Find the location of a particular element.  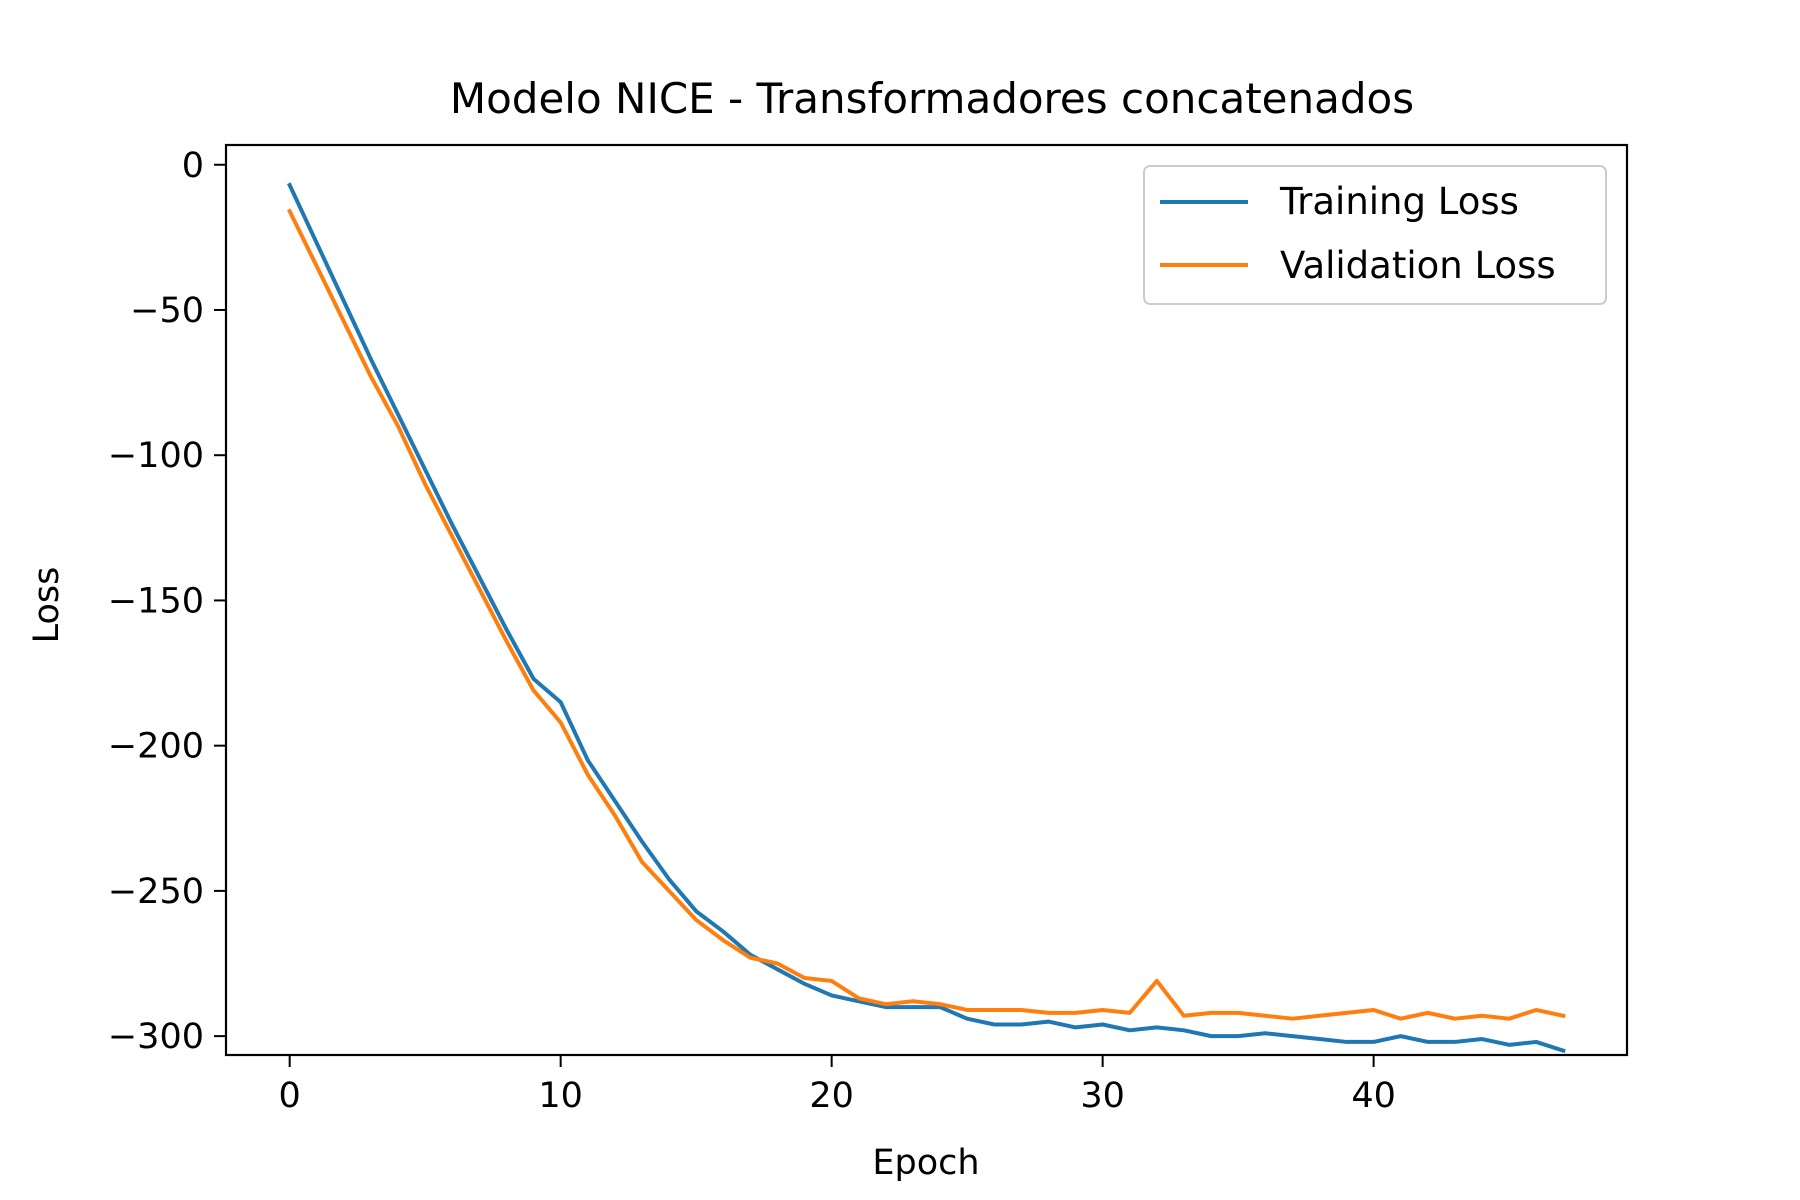

legend-box is located at coordinates (1375, 235).